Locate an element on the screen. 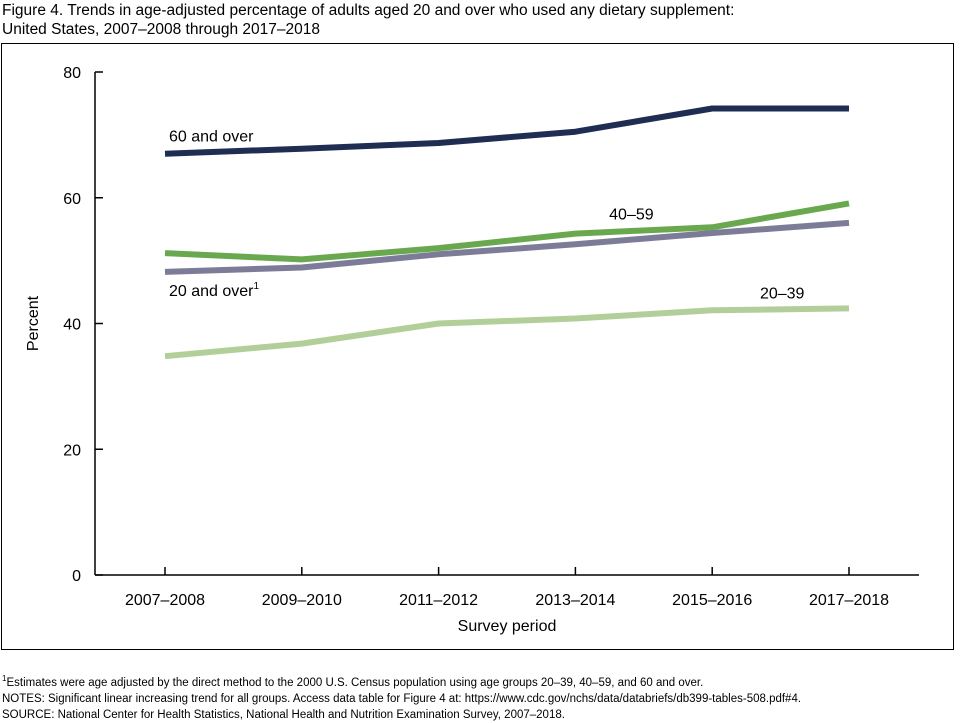  footnote-marker: 1 is located at coordinates (4, 678).